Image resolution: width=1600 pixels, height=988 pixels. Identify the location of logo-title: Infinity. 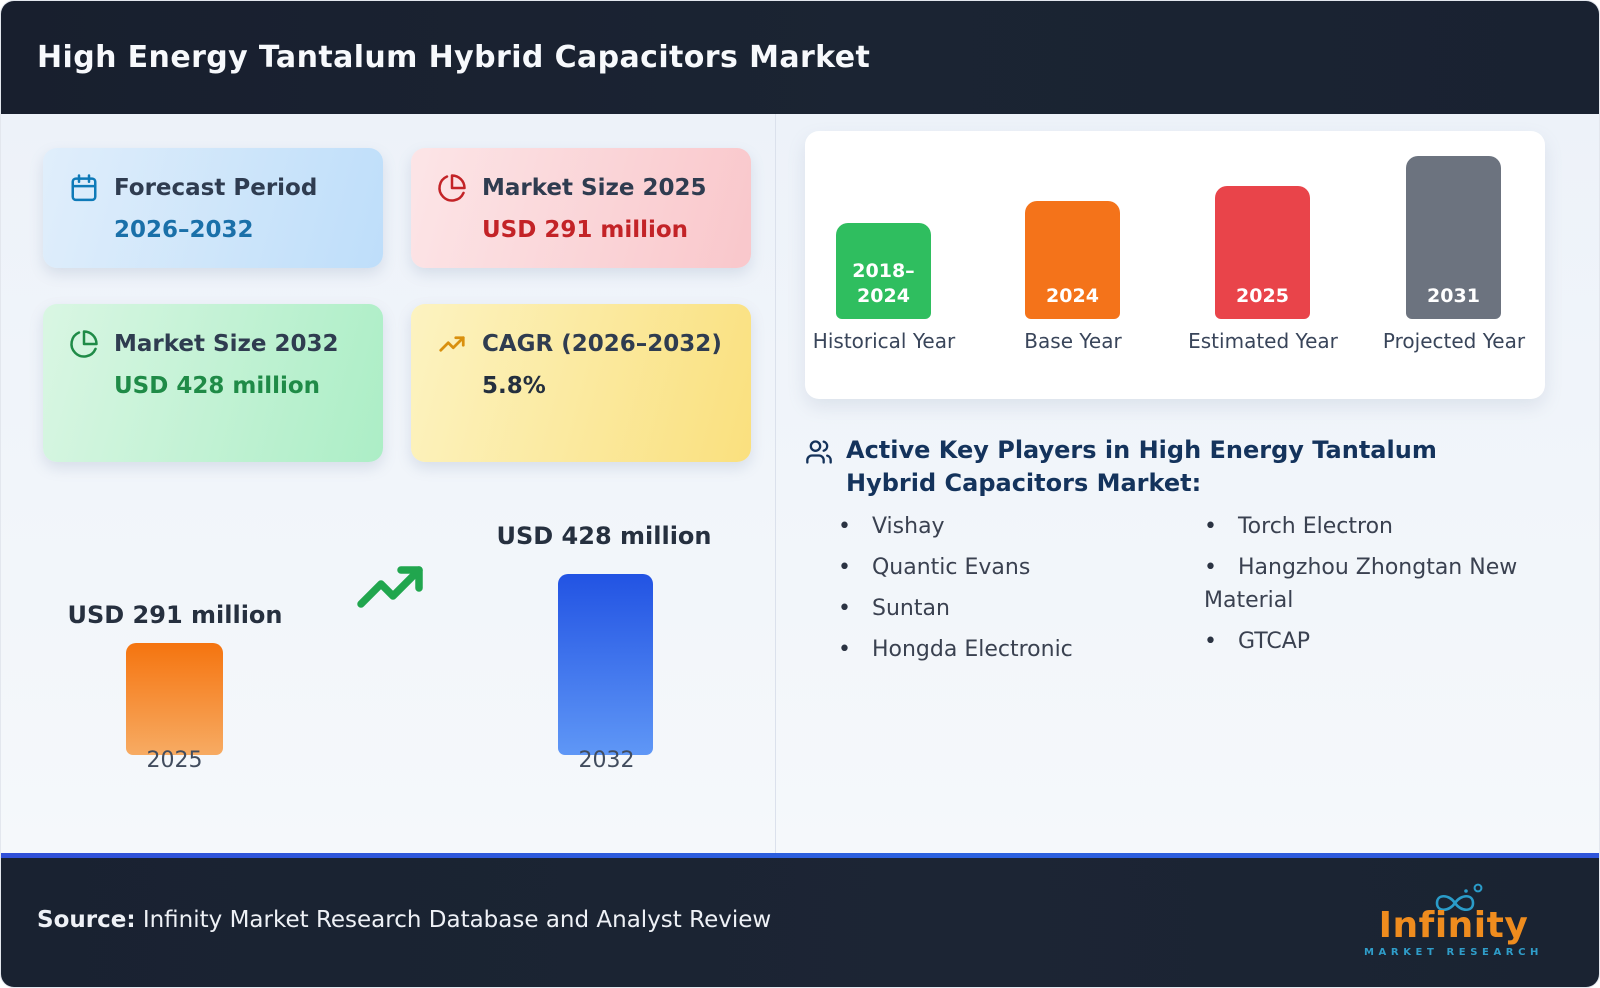
(1453, 925).